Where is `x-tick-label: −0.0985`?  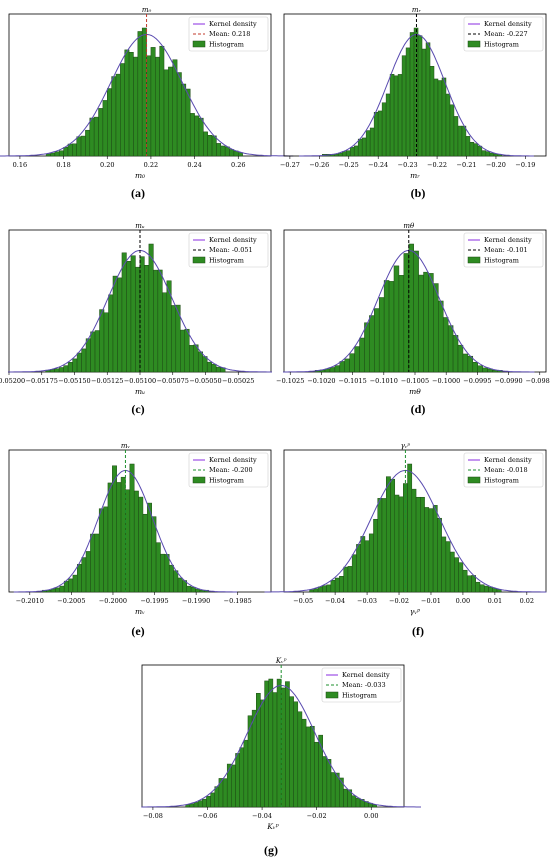
x-tick-label: −0.0985 is located at coordinates (538, 381).